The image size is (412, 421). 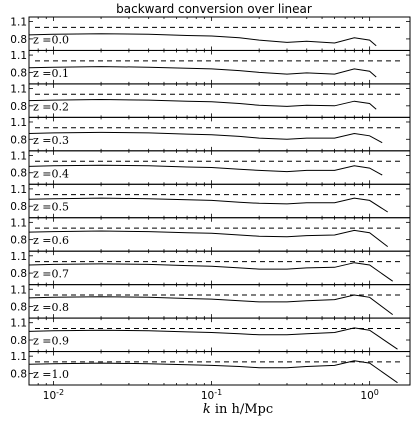 I want to click on x-tick-label: 10⁻¹, so click(x=211, y=395).